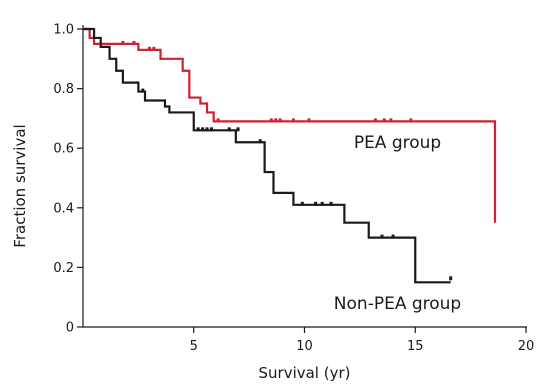 Image resolution: width=539 pixels, height=384 pixels. I want to click on annotation-layer: PEA group Non-PEA group, so click(397, 223).